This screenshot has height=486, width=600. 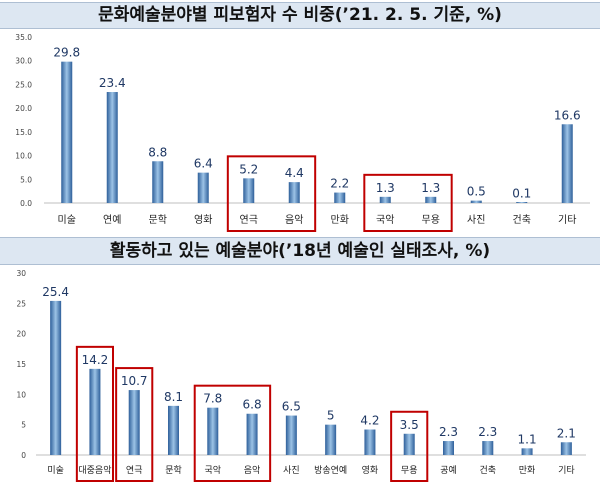 I want to click on data-label: 3.5, so click(x=409, y=425).